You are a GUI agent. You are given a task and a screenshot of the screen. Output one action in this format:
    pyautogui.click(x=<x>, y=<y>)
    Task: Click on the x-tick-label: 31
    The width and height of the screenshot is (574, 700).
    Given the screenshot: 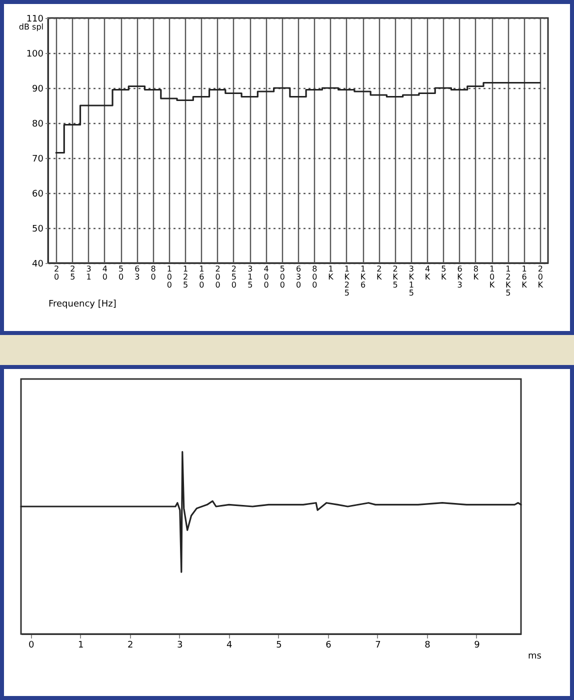 What is the action you would take?
    pyautogui.click(x=89, y=273)
    